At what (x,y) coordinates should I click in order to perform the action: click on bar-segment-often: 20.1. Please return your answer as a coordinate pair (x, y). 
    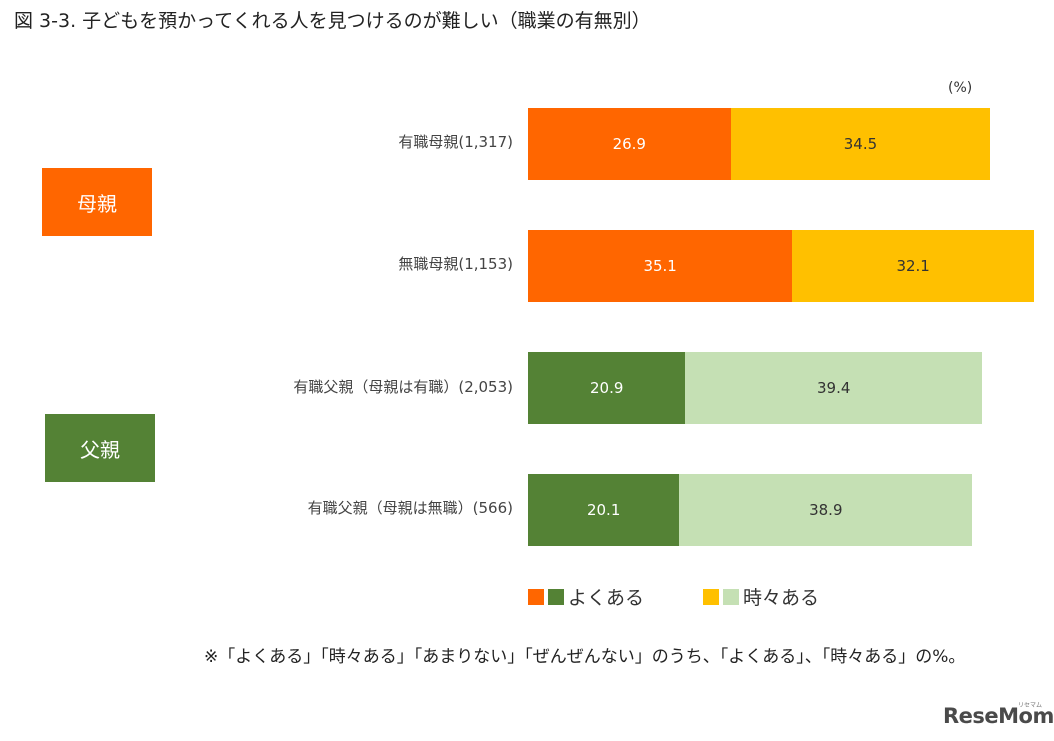
    Looking at the image, I should click on (604, 510).